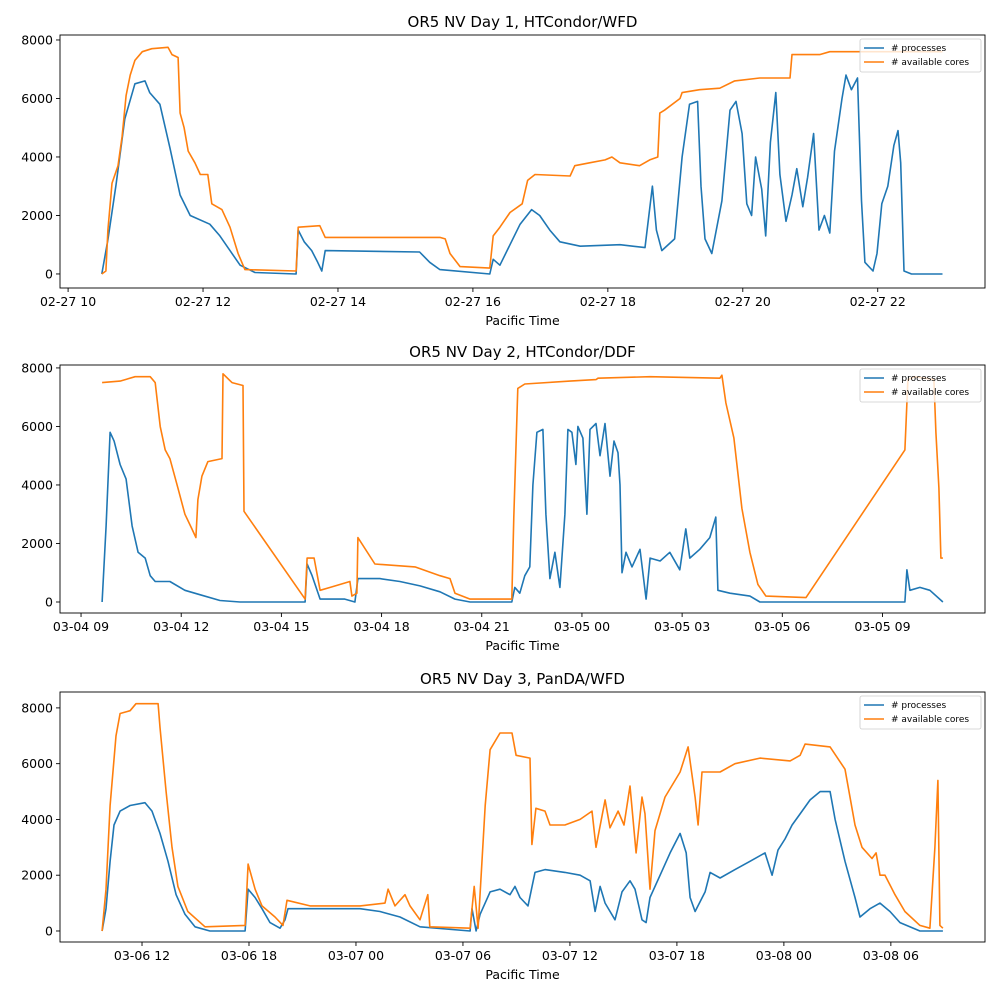 The width and height of the screenshot is (1000, 1000). Describe the element at coordinates (482, 626) in the screenshot. I see `x-tick-label: 03-04 21` at that location.